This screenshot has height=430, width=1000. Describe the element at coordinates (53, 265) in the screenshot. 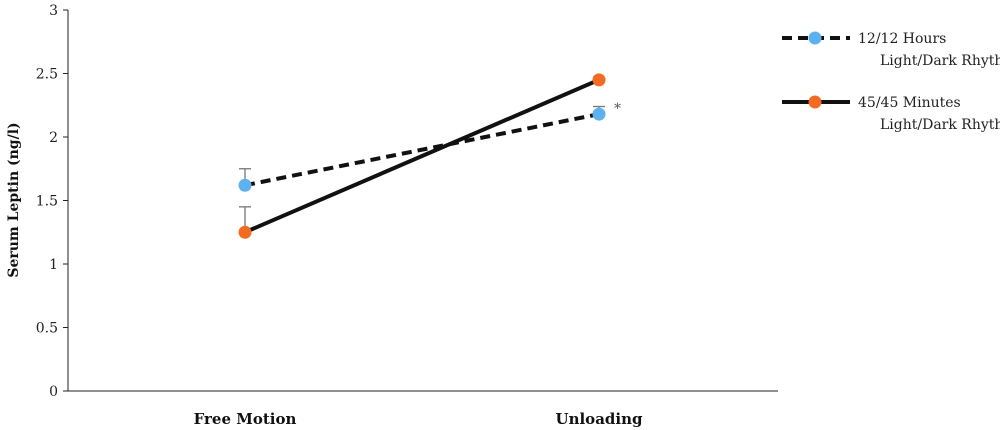

I see `y-tick-label: 1` at that location.